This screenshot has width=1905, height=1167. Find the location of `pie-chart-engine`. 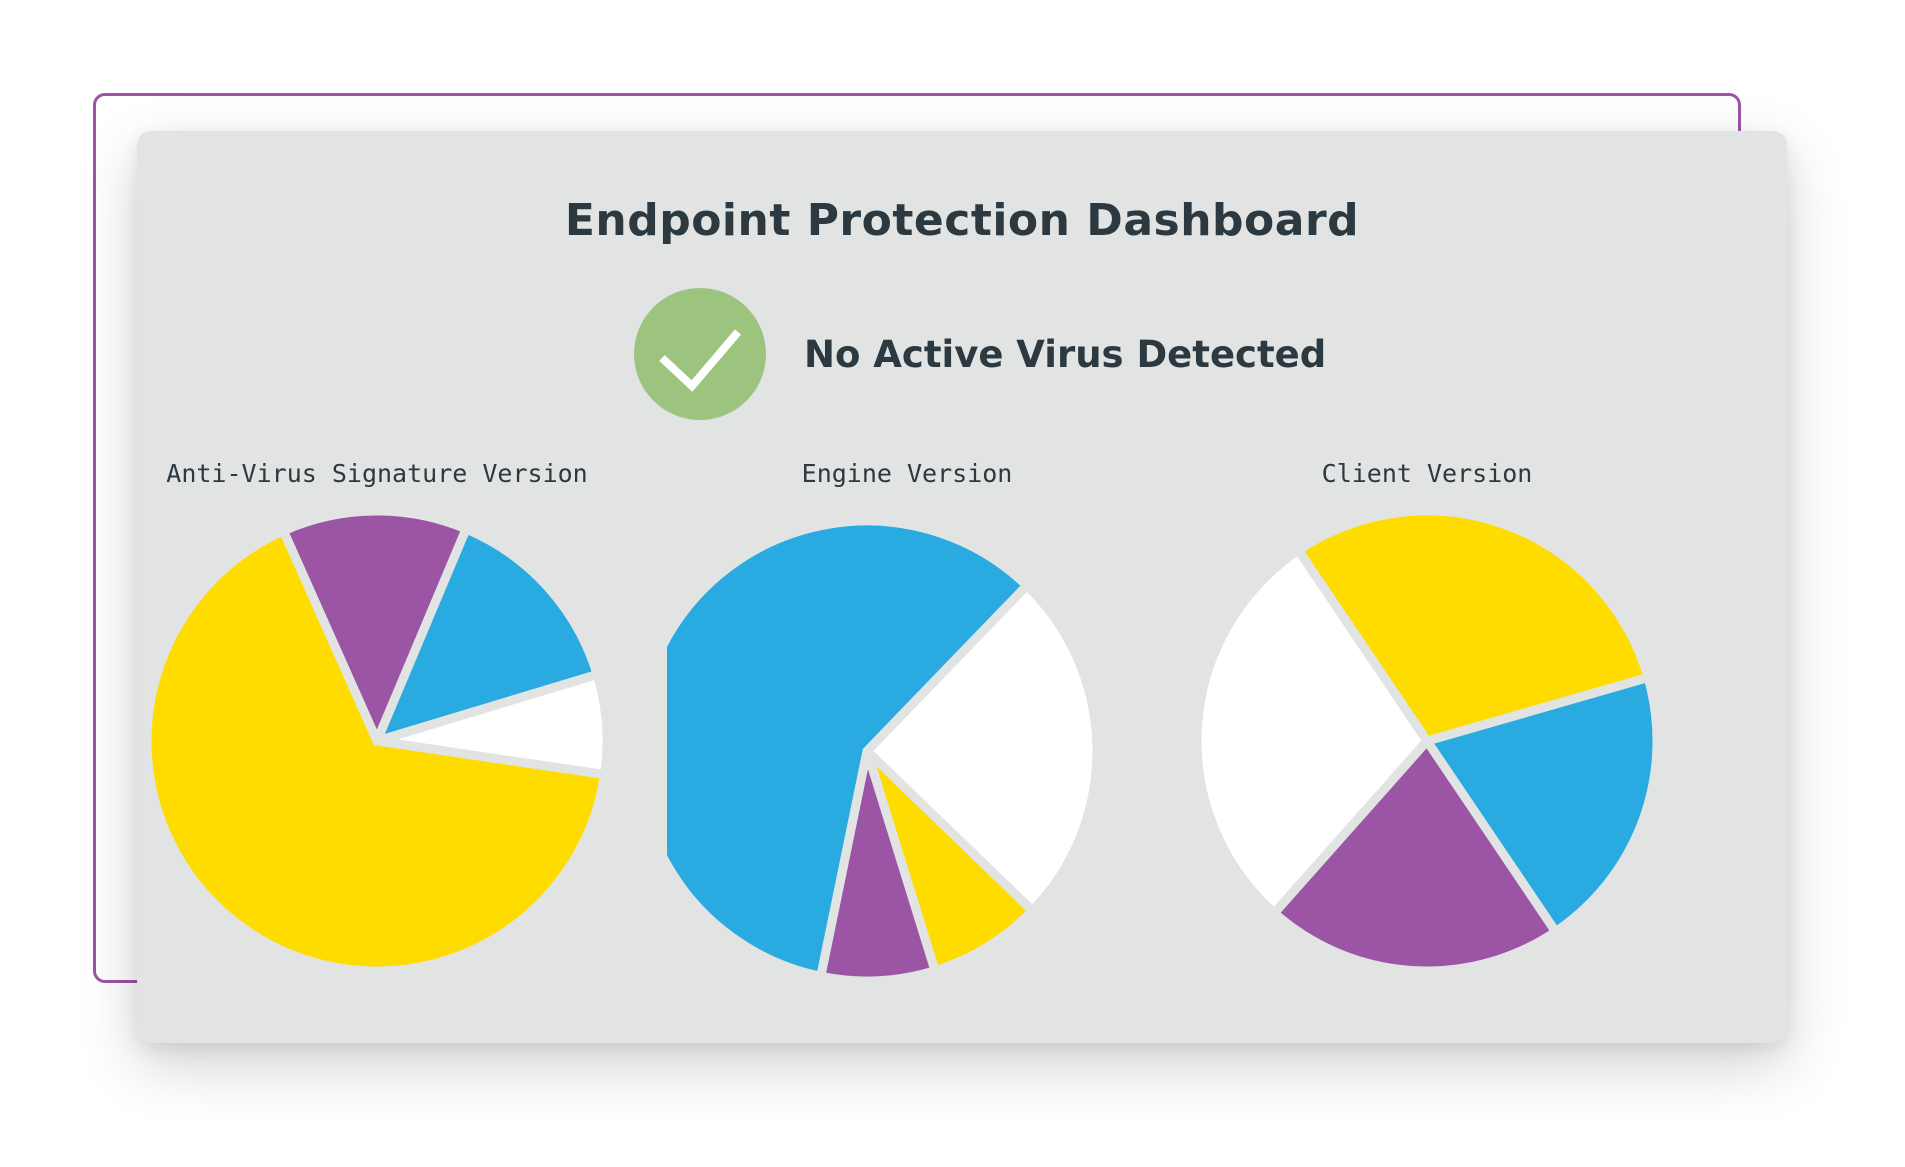

pie-chart-engine is located at coordinates (884, 751).